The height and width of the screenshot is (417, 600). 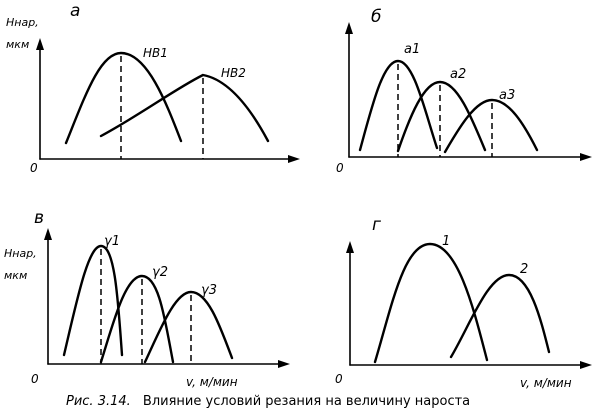 I want to click on panel-g-x-arrow, so click(x=586, y=365).